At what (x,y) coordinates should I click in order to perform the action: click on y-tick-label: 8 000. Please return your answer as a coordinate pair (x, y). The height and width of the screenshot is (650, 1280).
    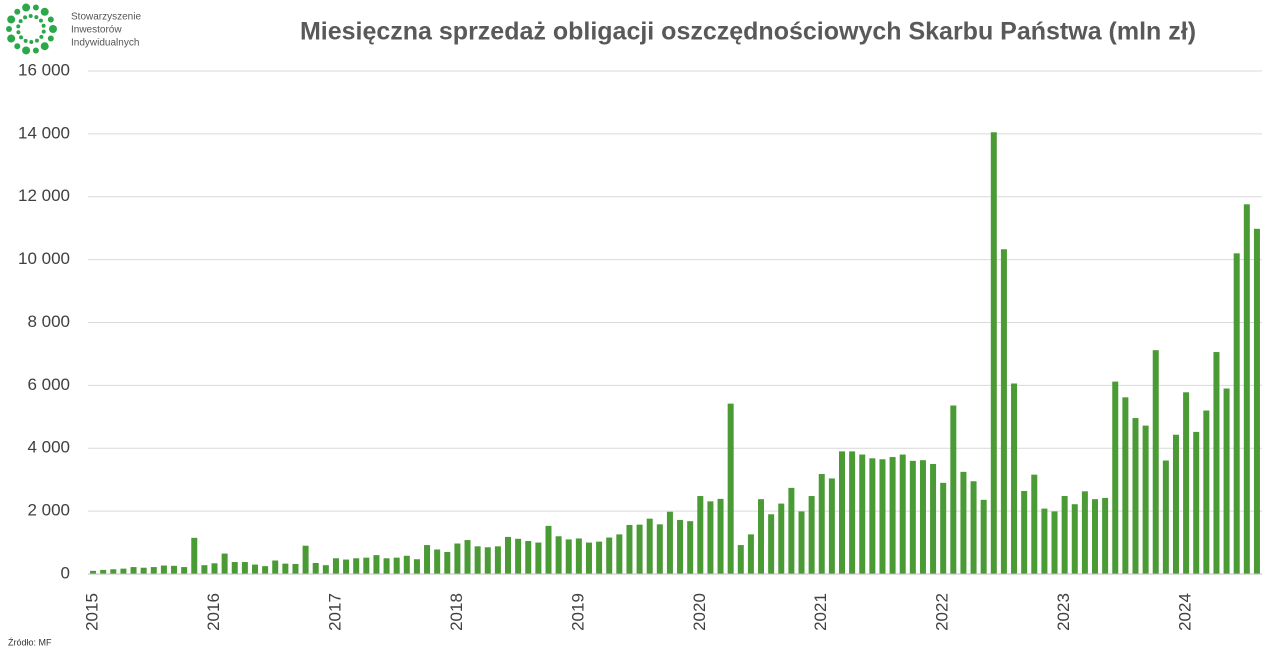
    Looking at the image, I should click on (48, 321).